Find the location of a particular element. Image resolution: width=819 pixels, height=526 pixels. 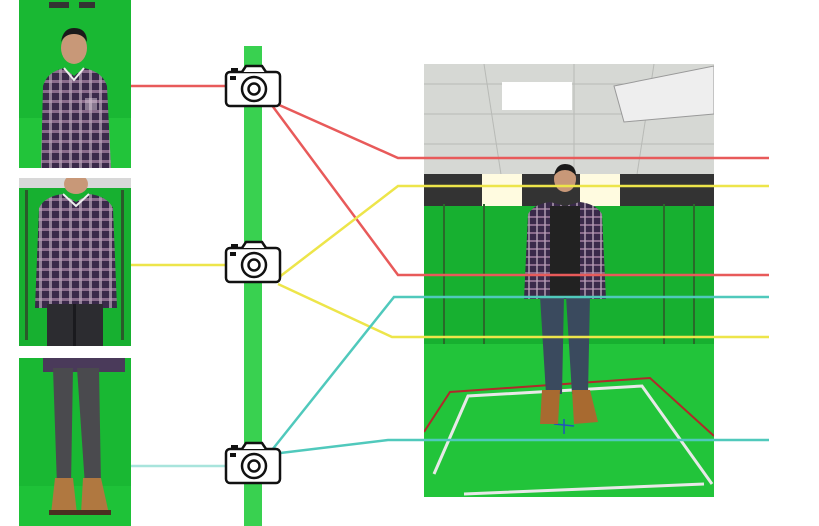

photo-legs is located at coordinates (75, 442).